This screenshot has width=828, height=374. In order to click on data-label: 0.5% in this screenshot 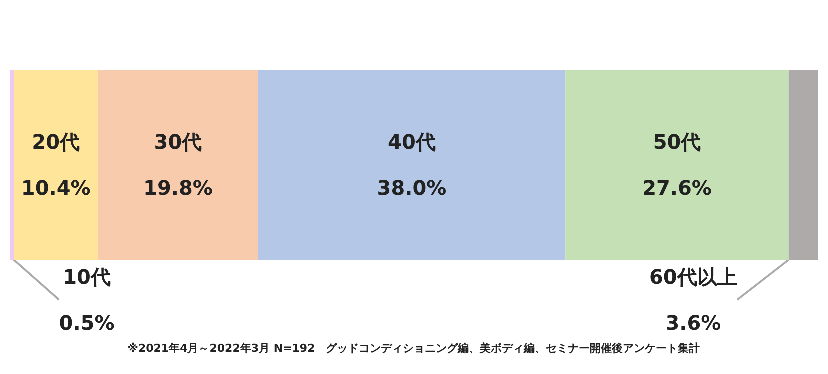, I will do `click(87, 323)`.